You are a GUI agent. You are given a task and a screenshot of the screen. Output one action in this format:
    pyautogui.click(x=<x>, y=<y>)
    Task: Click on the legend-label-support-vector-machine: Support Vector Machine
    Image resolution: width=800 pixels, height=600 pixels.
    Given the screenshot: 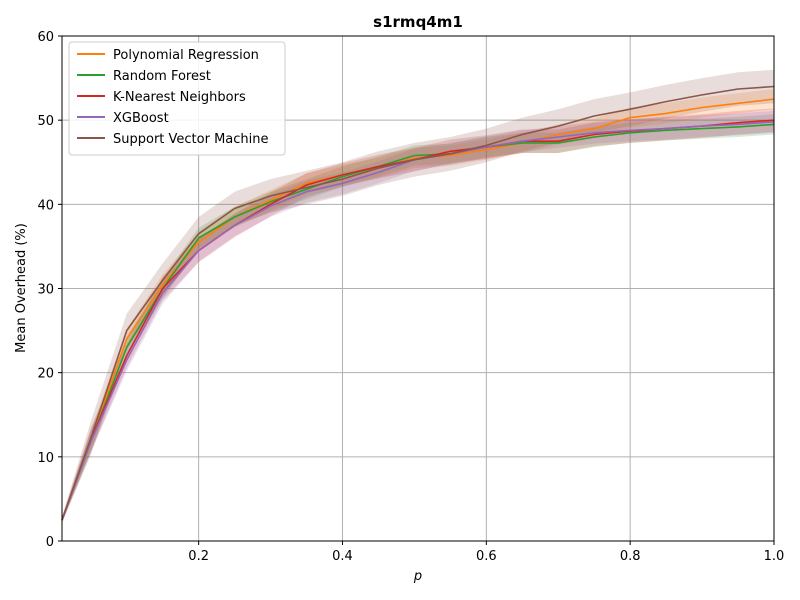 What is the action you would take?
    pyautogui.click(x=191, y=139)
    